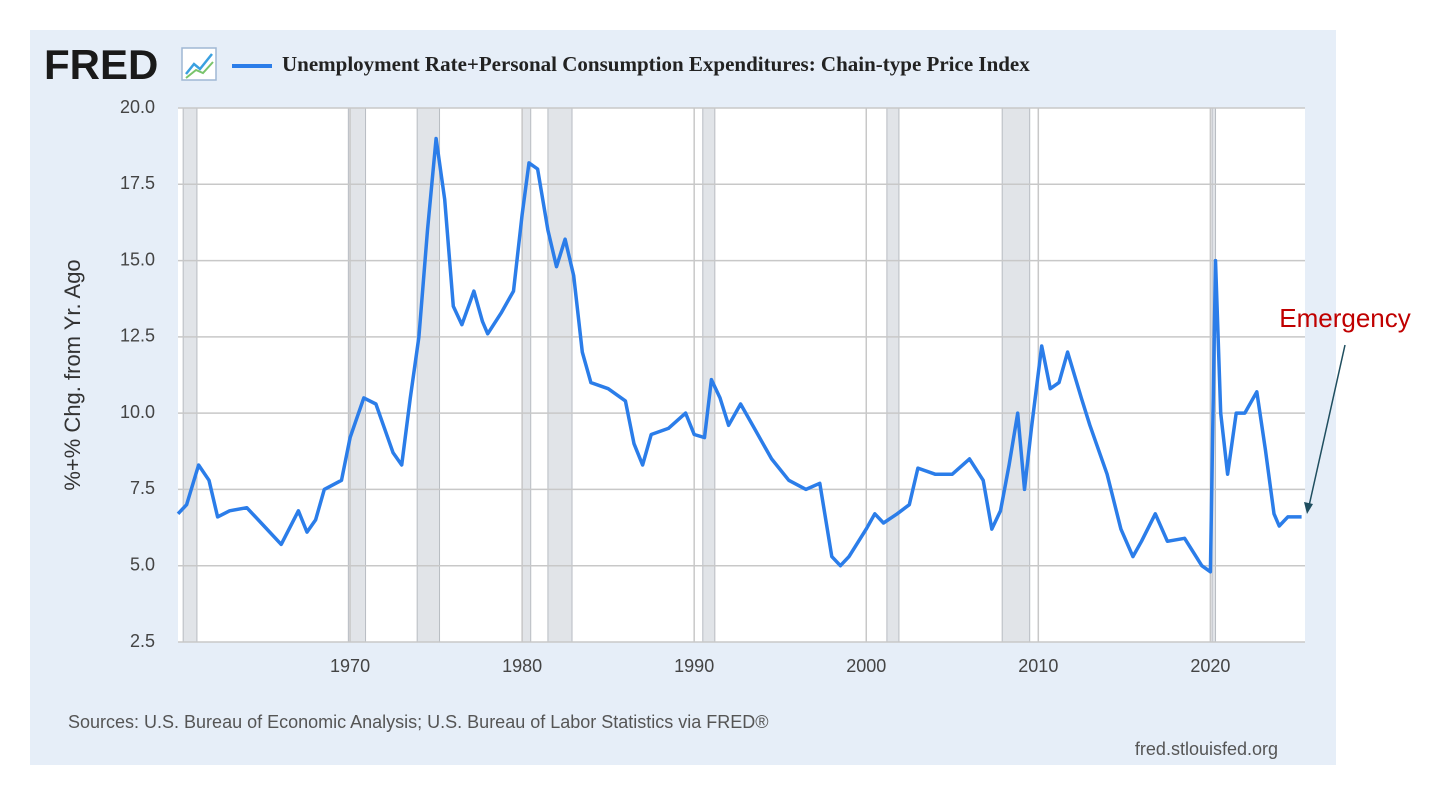  I want to click on y-tick-label: 7.5, so click(142, 488).